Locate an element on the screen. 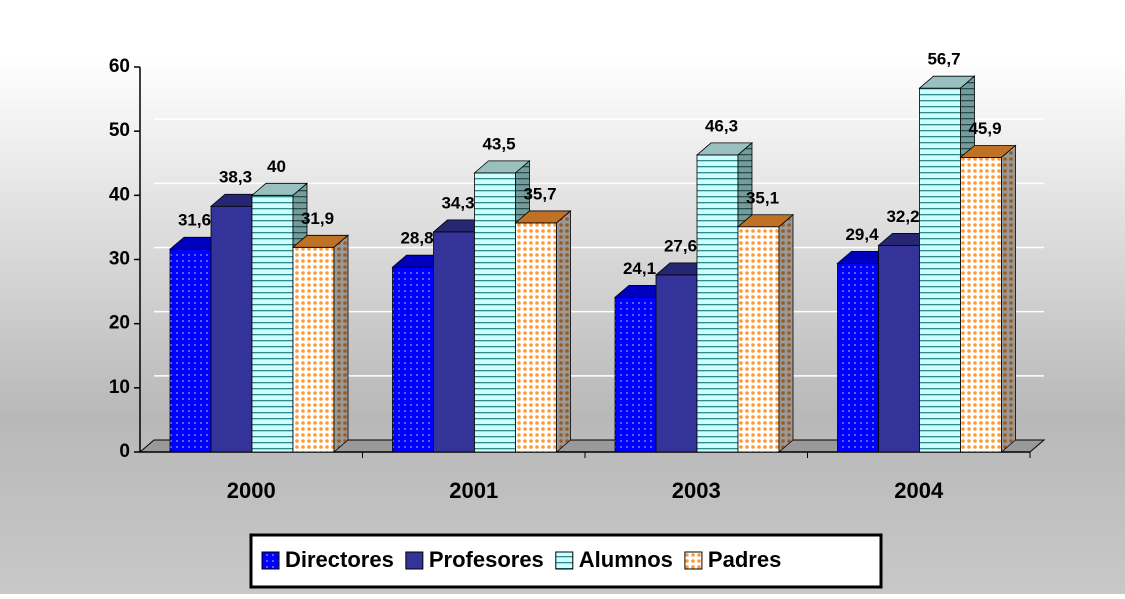  y-tick-label: 10 is located at coordinates (119, 387).